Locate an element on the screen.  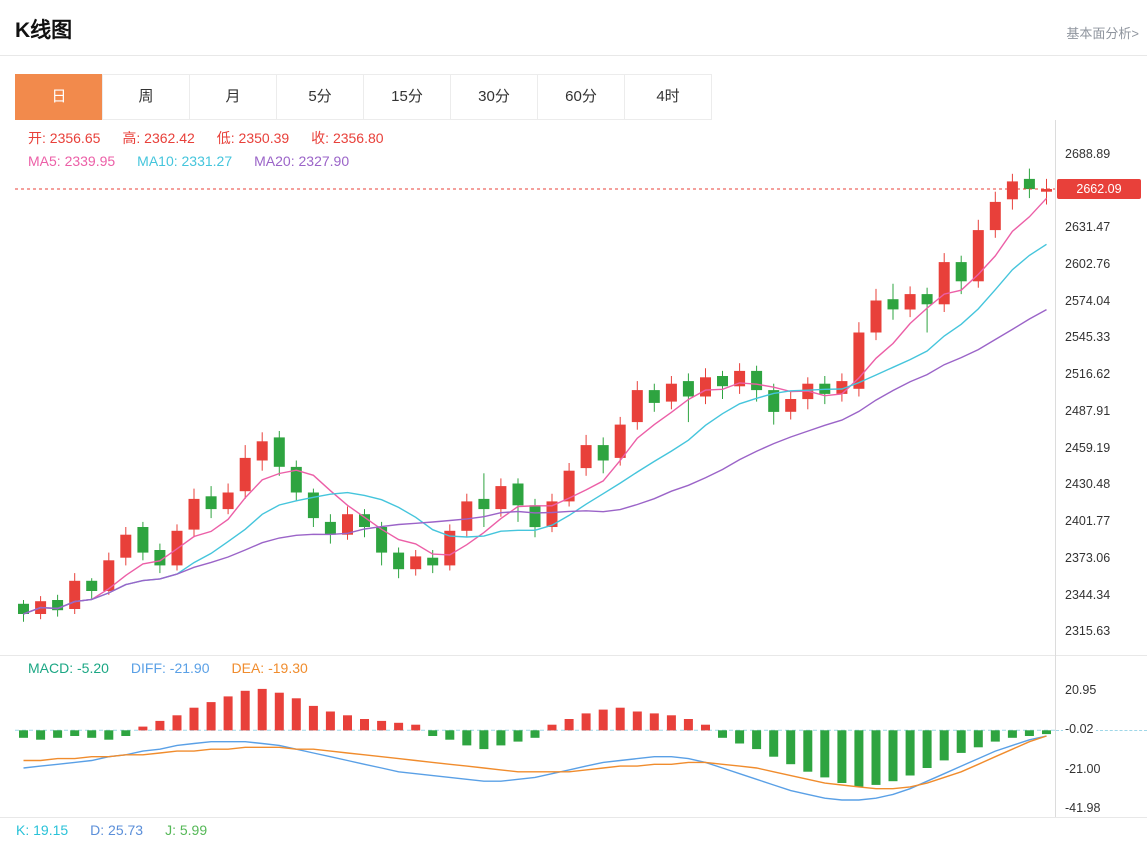
price-axis-label: 2373.06 is located at coordinates (1088, 557).